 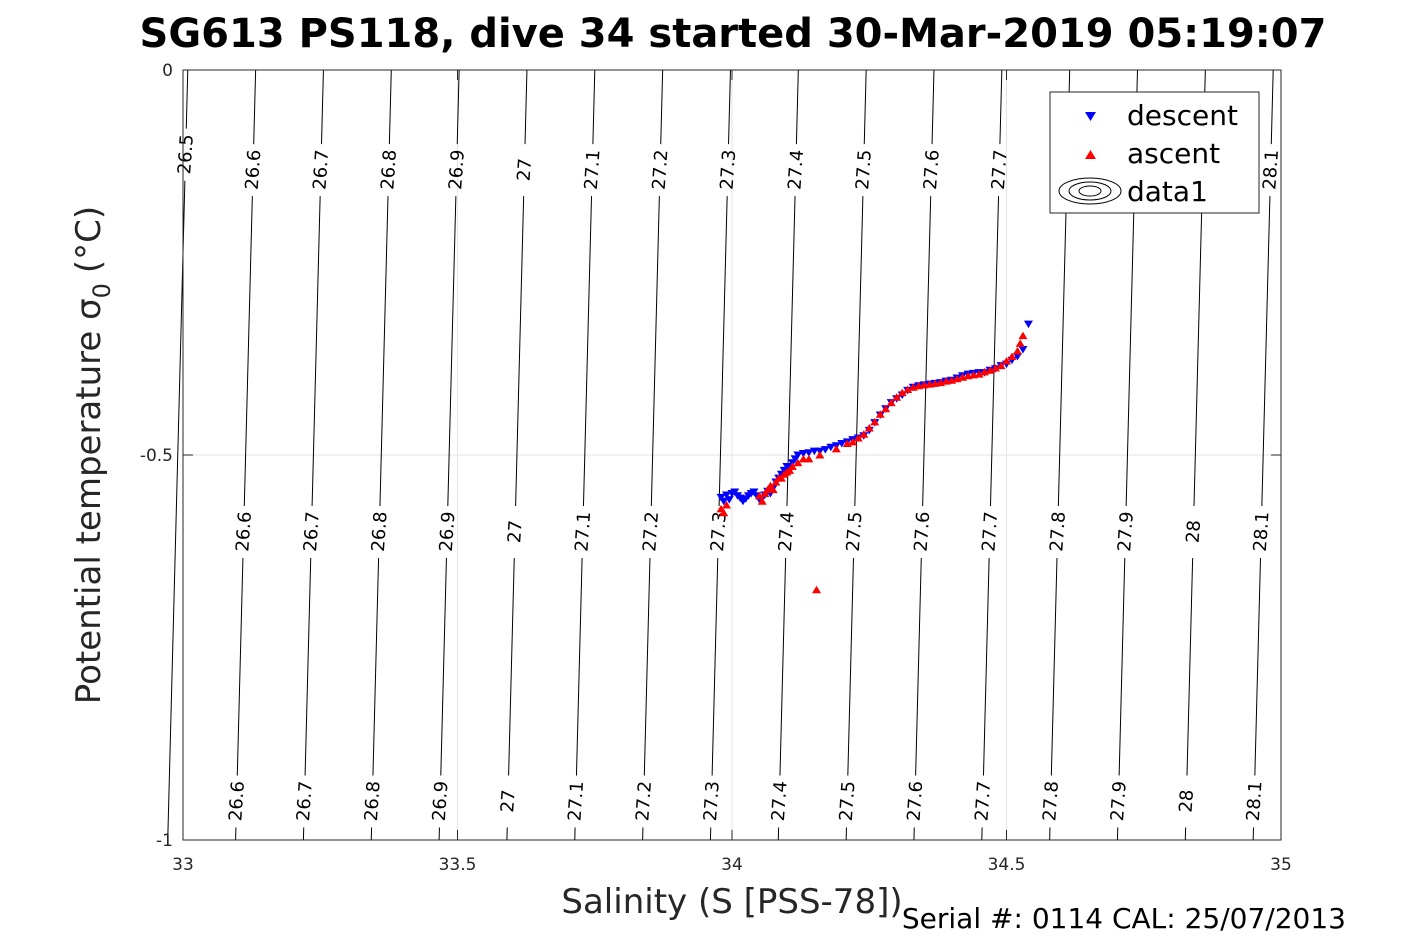 I want to click on density-contour: 26.5, so click(x=182, y=455).